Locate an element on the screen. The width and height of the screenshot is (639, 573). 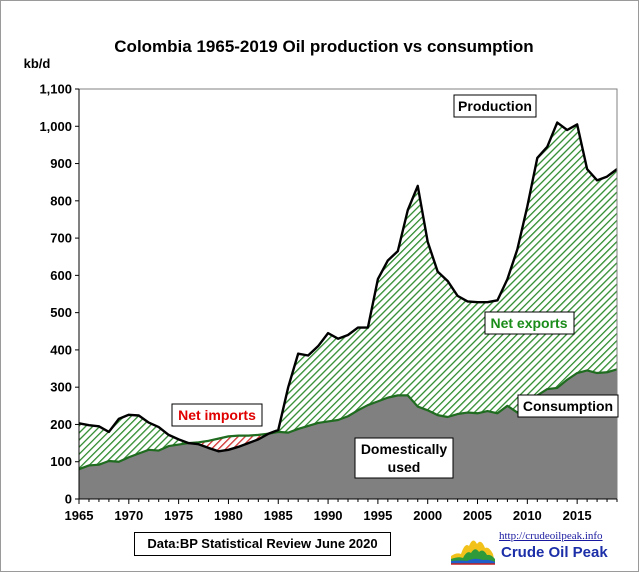
y-tick-label: 1,100 is located at coordinates (55, 89).